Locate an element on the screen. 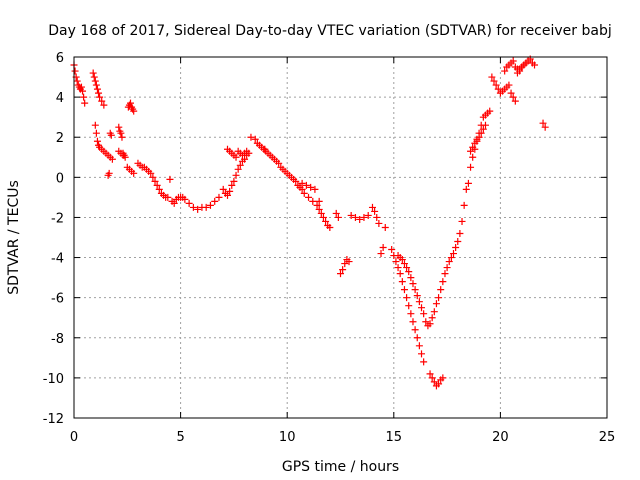 The width and height of the screenshot is (640, 480). y-tick-label: -6 is located at coordinates (57, 299).